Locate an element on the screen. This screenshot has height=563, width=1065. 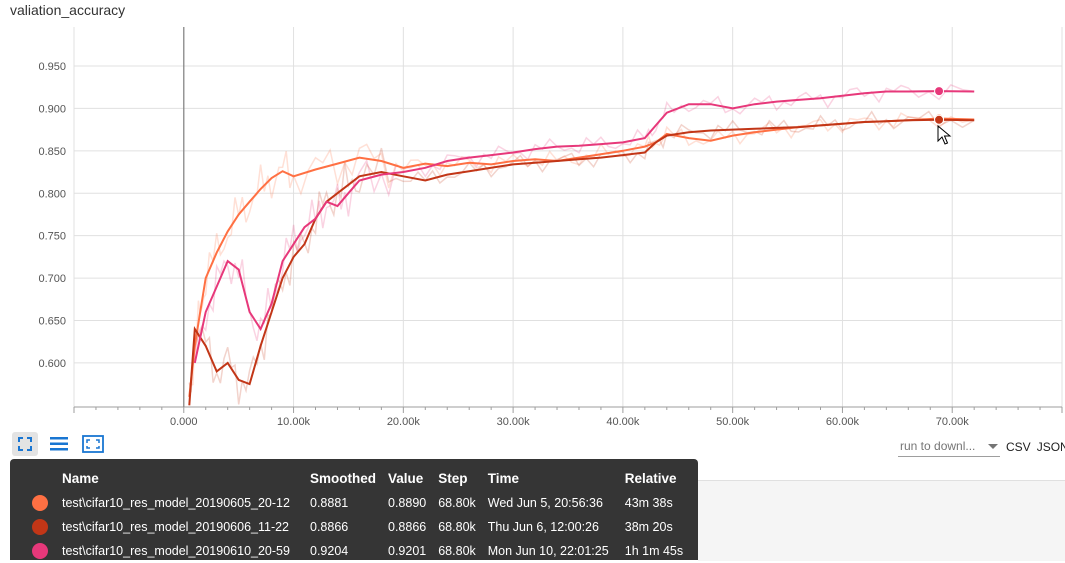
fit-domain-button is located at coordinates (25, 444).